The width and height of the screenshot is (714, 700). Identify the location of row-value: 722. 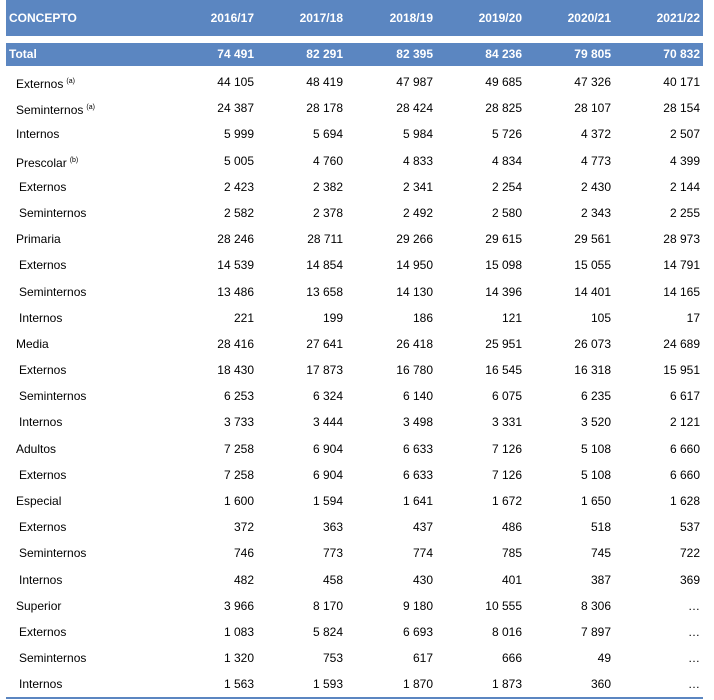
(689, 553).